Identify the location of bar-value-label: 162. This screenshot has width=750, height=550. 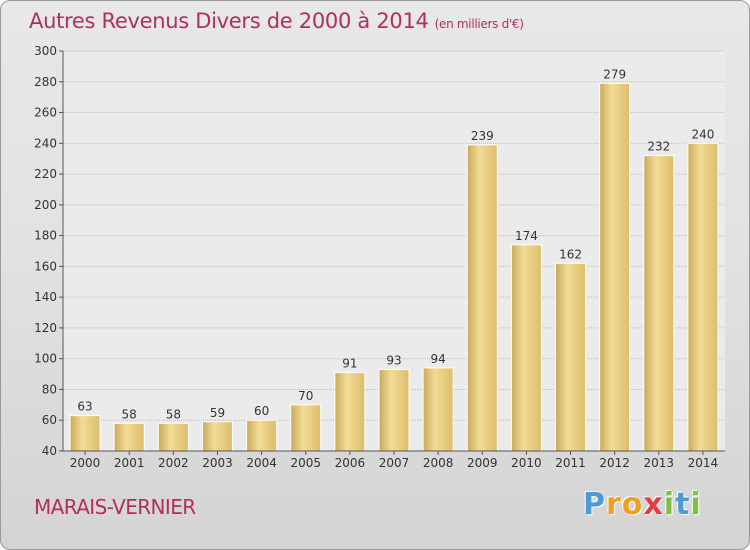
(570, 254).